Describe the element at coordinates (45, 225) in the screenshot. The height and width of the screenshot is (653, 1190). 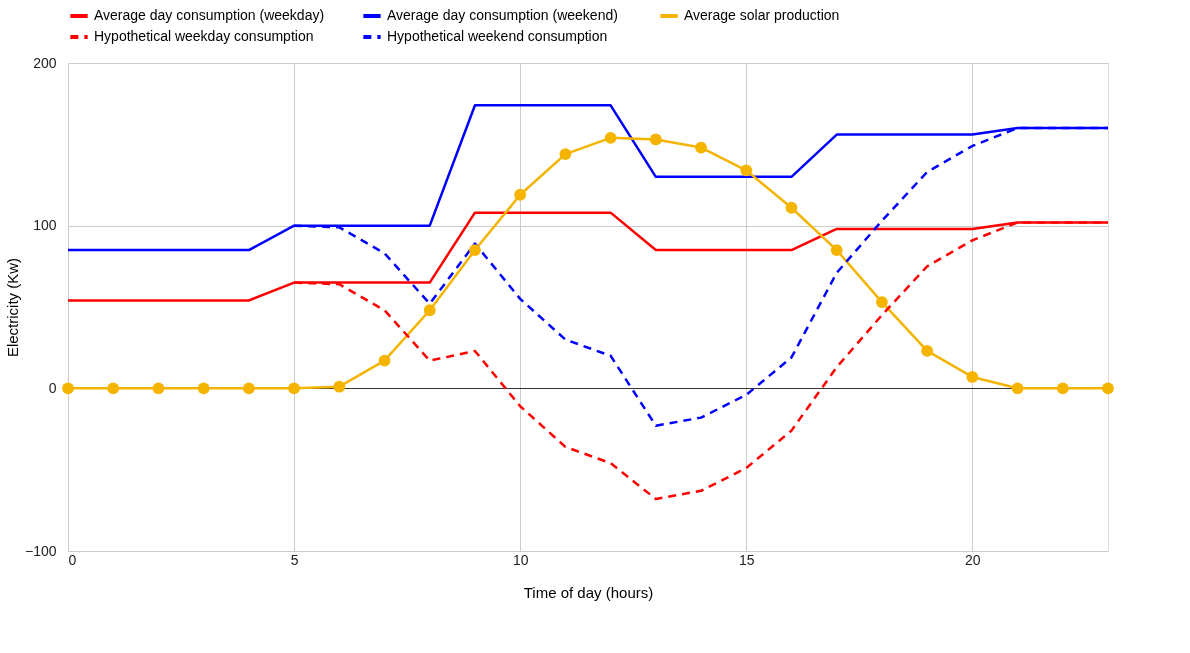
I see `y-tick-label: 100` at that location.